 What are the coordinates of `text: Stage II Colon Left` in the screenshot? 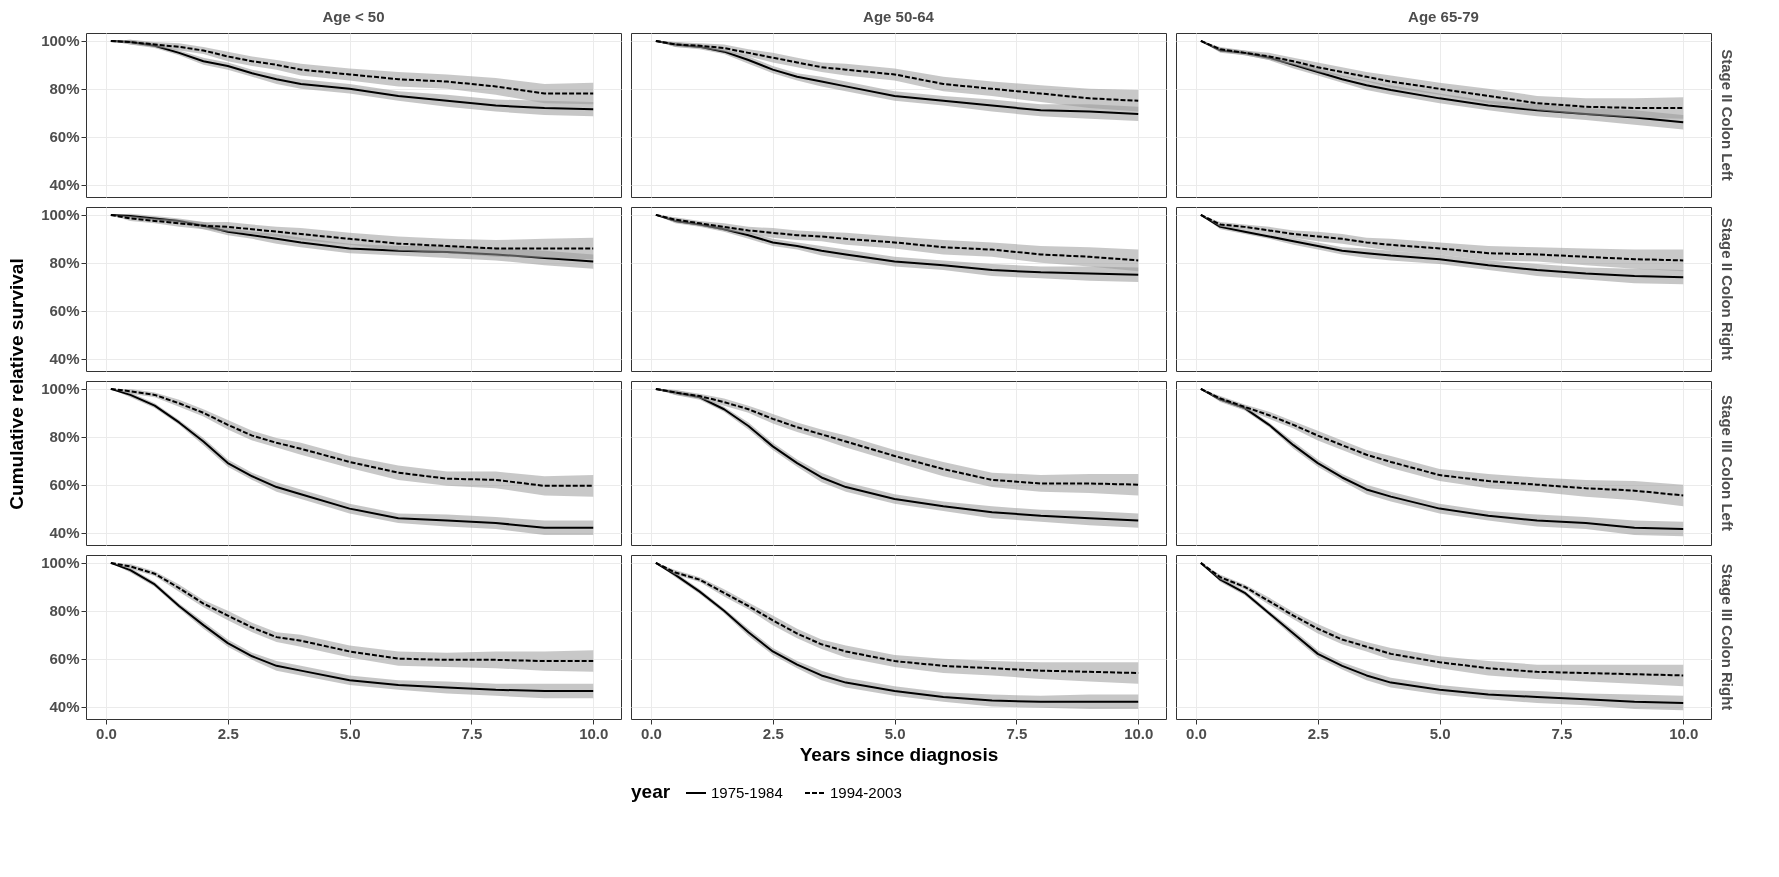 It's located at (1727, 115).